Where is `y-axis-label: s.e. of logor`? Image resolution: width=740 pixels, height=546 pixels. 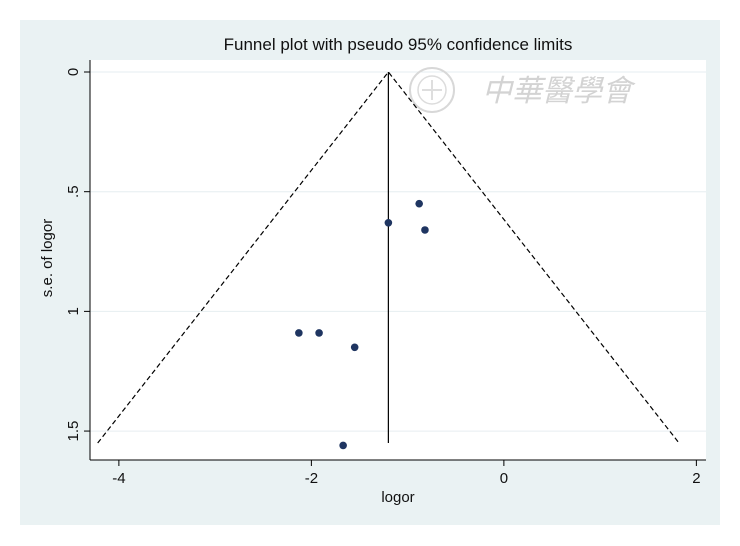 y-axis-label: s.e. of logor is located at coordinates (47, 258).